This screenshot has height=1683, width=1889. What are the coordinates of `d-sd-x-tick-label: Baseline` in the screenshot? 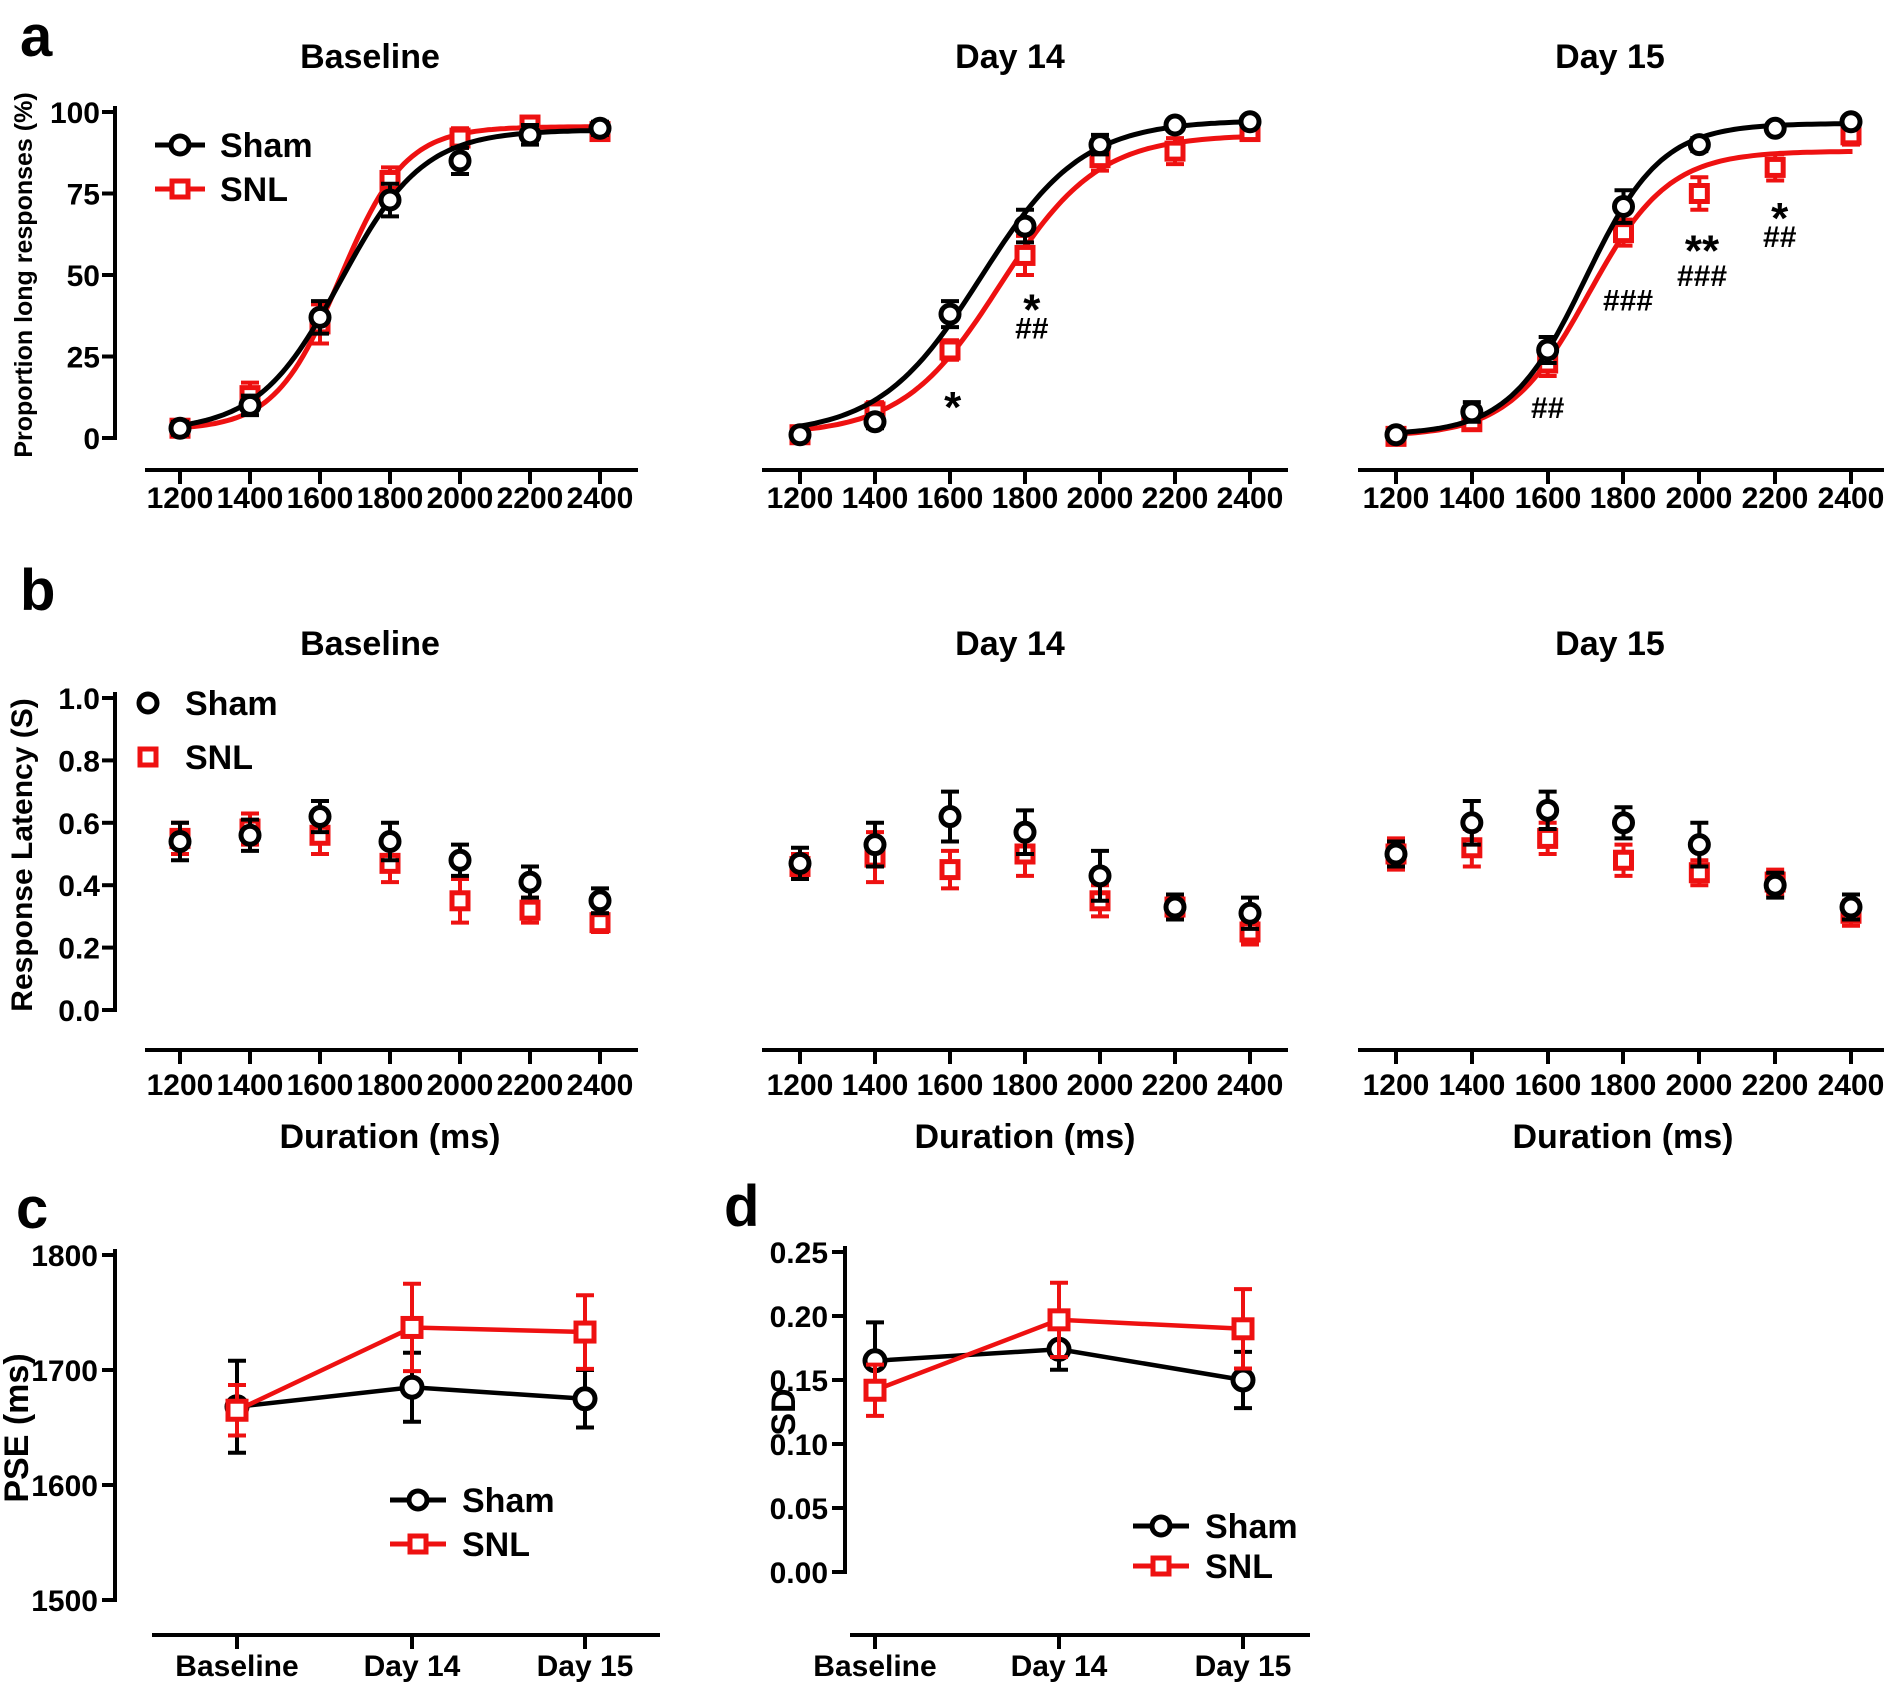 It's located at (874, 1666).